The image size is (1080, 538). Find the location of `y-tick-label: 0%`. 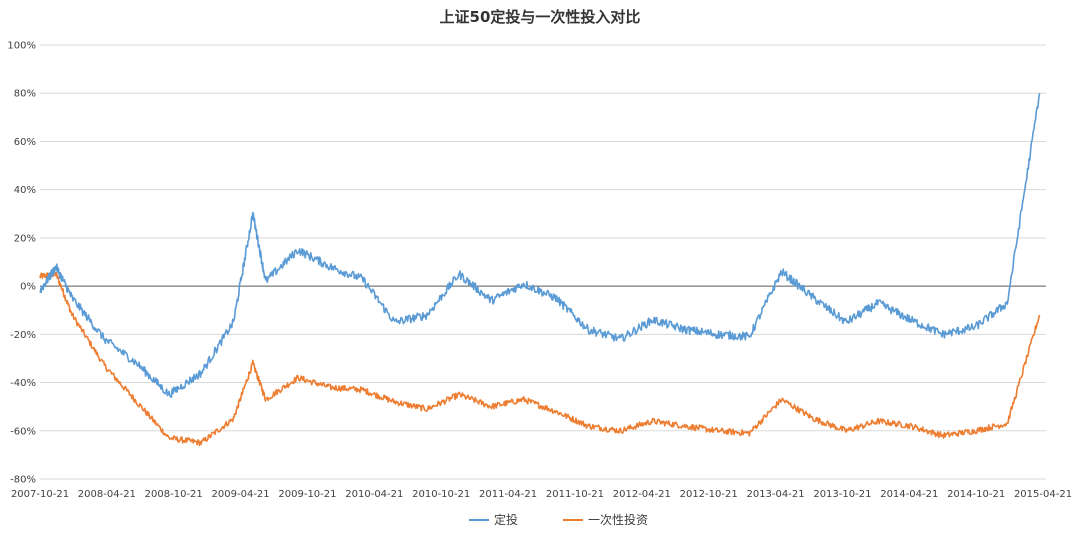

y-tick-label: 0% is located at coordinates (28, 287).